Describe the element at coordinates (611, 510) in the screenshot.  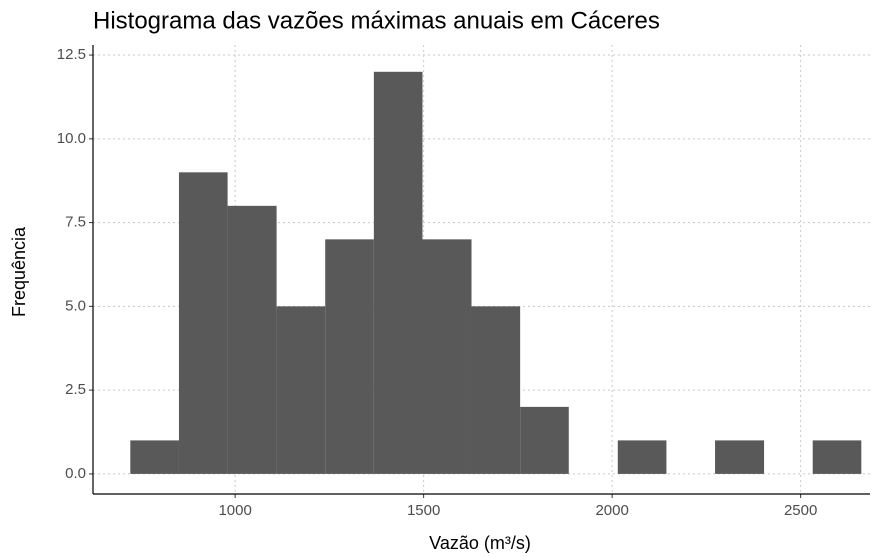
I see `x-tick-label: 2000` at that location.